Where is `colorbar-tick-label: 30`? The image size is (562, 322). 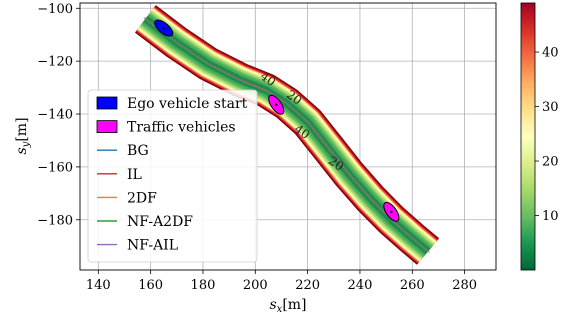 colorbar-tick-label: 30 is located at coordinates (550, 107).